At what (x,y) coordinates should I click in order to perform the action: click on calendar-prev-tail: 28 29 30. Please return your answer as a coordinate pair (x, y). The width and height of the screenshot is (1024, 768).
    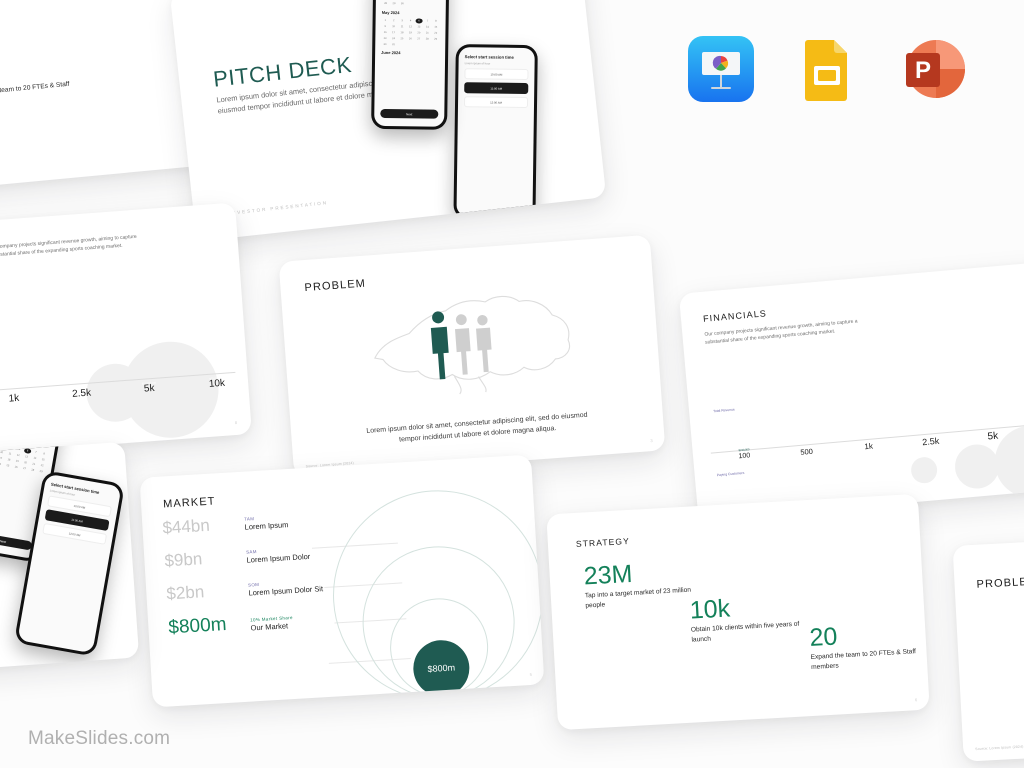
    Looking at the image, I should click on (394, 3).